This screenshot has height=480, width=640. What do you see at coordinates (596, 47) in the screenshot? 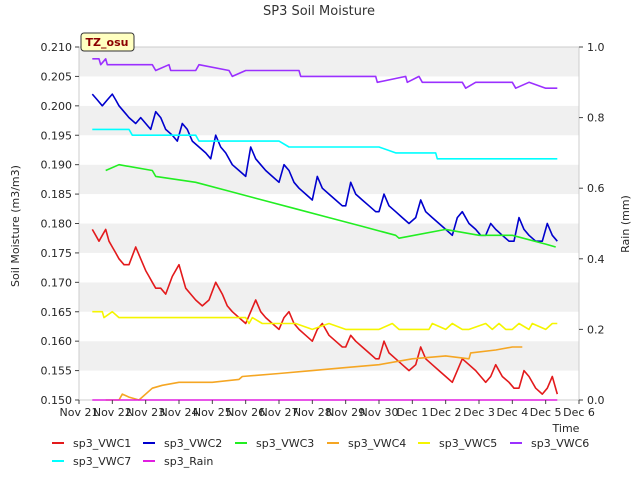
I see `y2-tick-label: 1.0` at bounding box center [596, 47].